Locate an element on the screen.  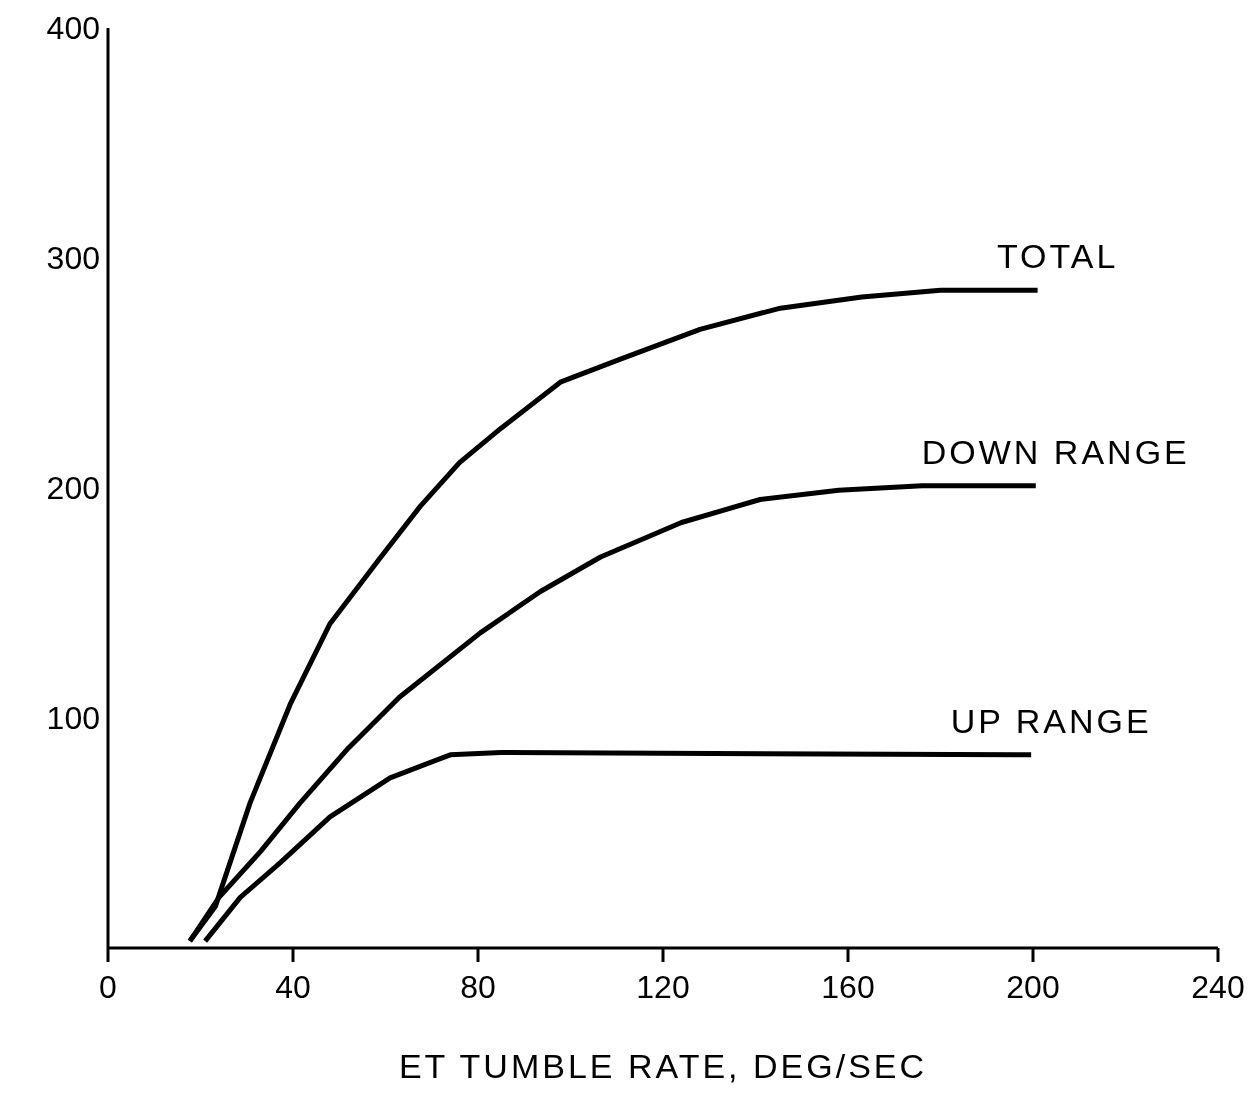
x-tick-label: 80 is located at coordinates (478, 987).